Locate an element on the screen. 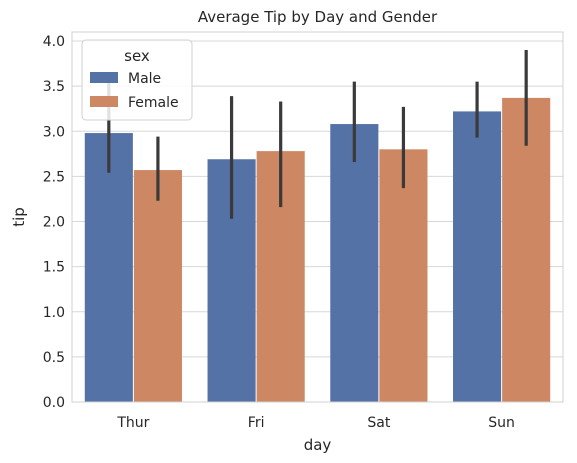 Image resolution: width=577 pixels, height=463 pixels. legend: sex Male Female is located at coordinates (137, 80).